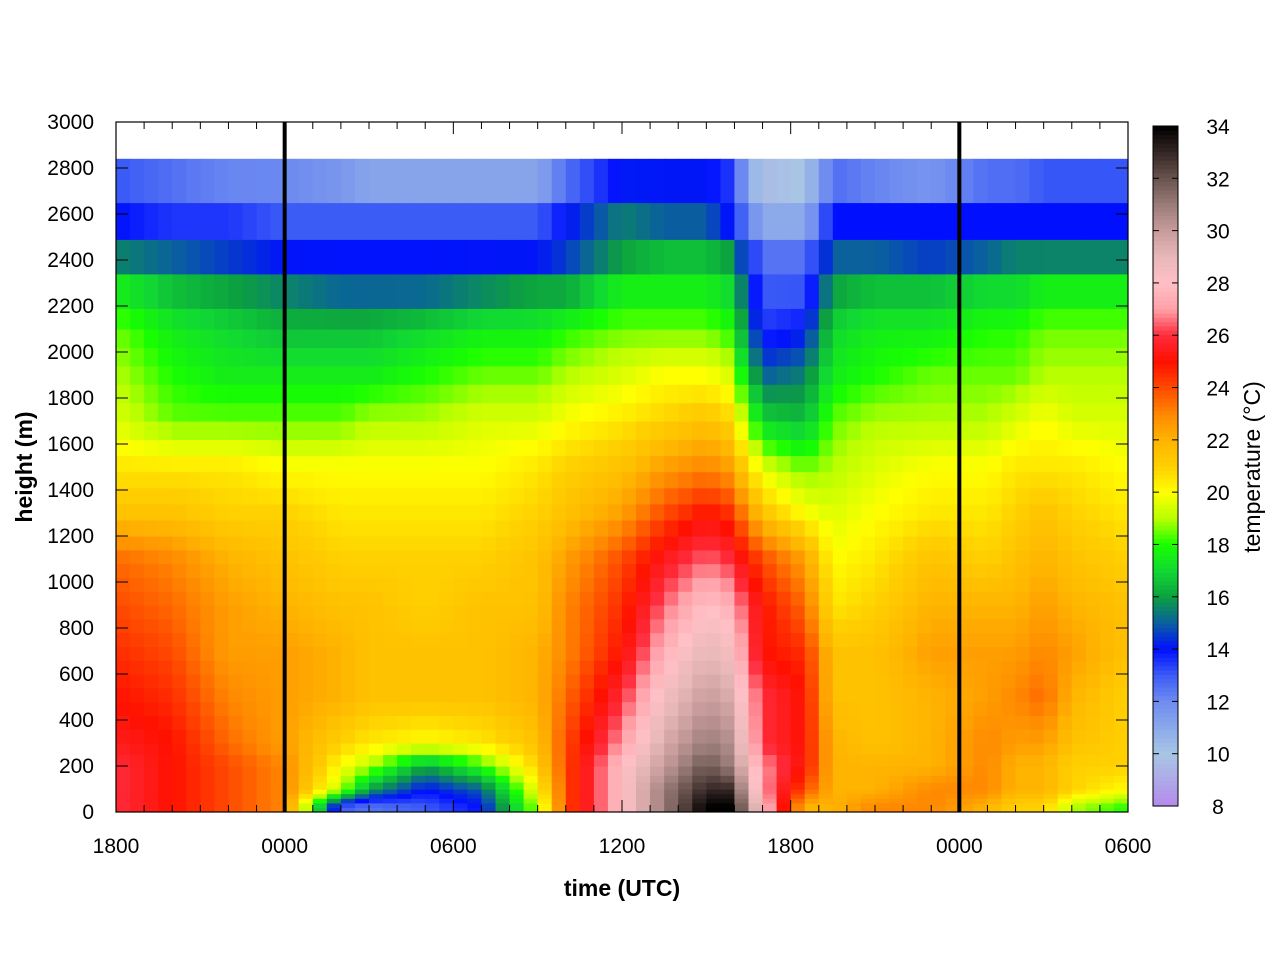 This screenshot has width=1280, height=960. I want to click on colorbar-tick-label: 26, so click(1217, 336).